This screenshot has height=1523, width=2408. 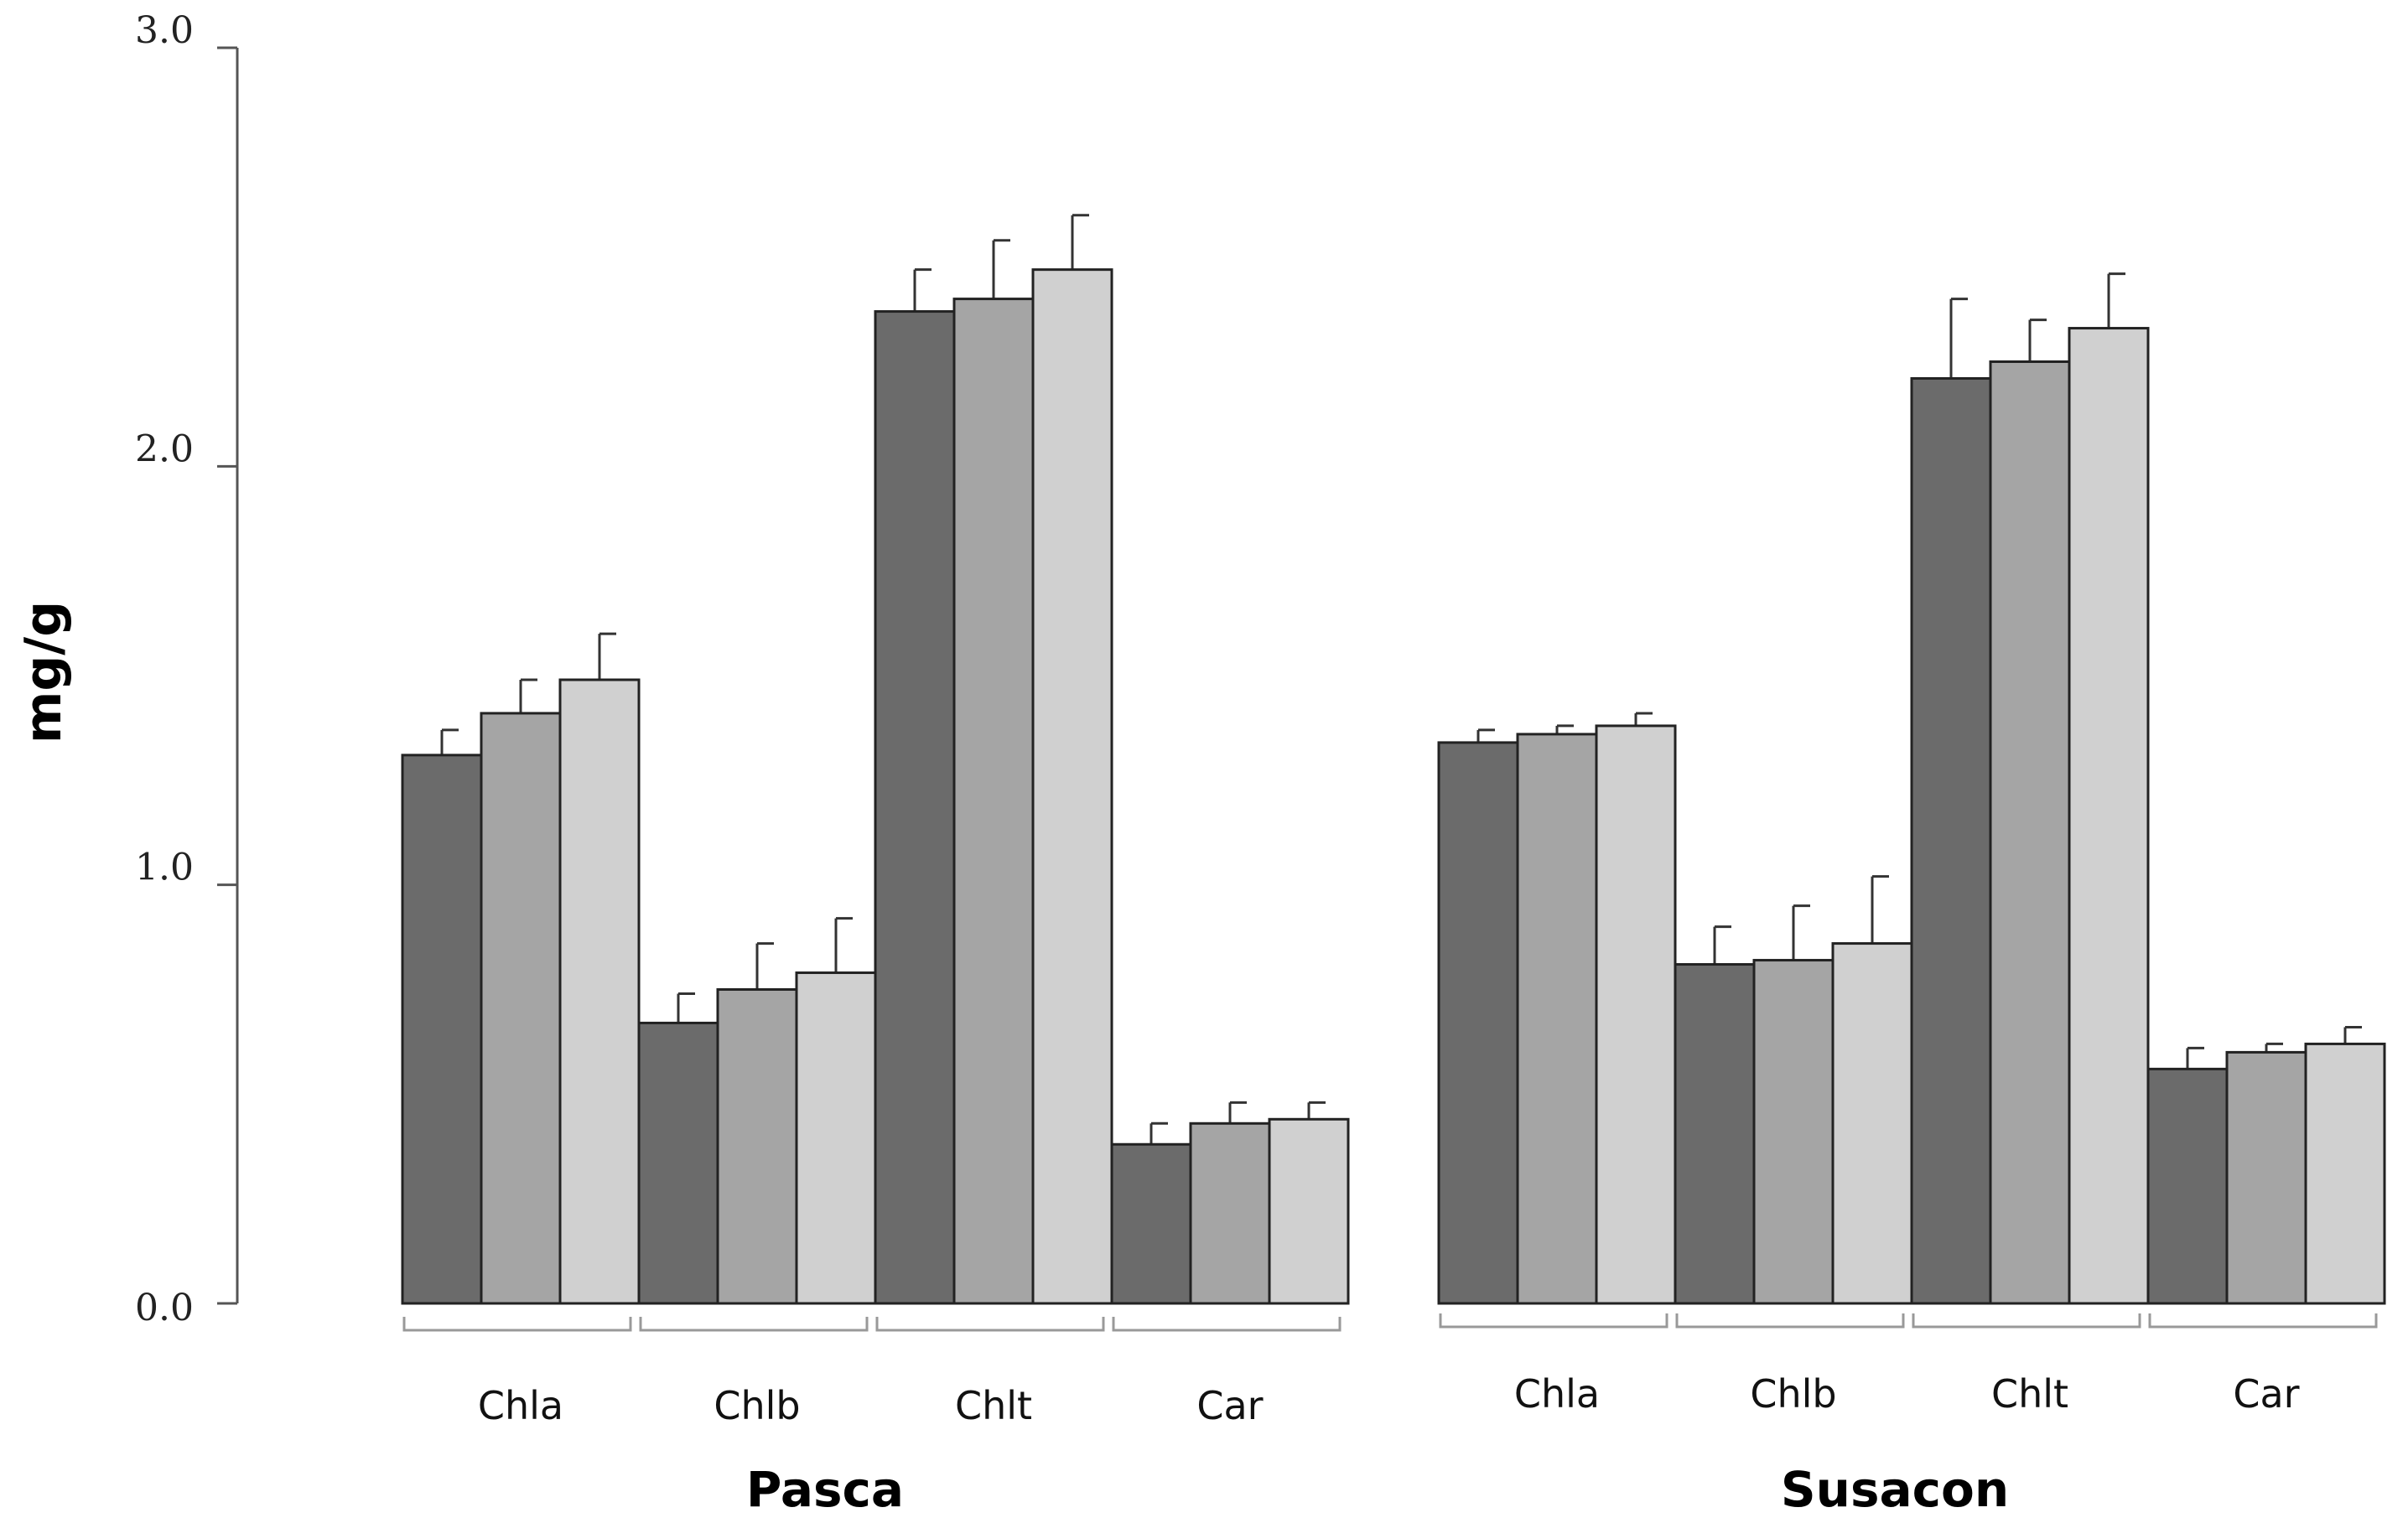 What do you see at coordinates (164, 30) in the screenshot?
I see `y-tick-label: 3.0` at bounding box center [164, 30].